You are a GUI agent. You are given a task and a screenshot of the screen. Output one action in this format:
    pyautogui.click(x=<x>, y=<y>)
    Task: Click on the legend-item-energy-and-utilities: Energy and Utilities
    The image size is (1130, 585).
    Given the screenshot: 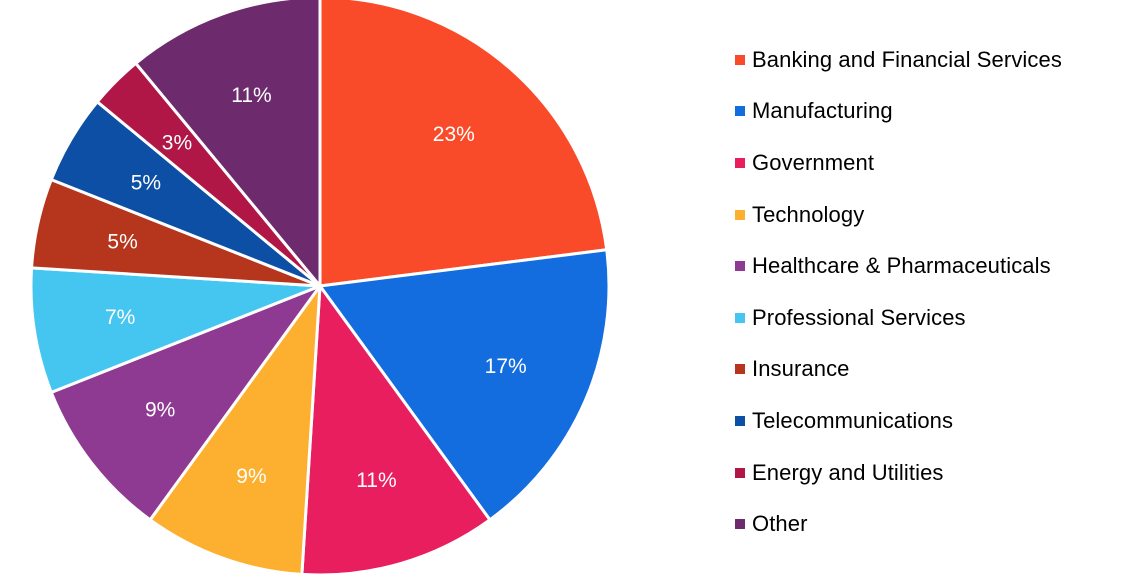 What is the action you would take?
    pyautogui.click(x=898, y=473)
    